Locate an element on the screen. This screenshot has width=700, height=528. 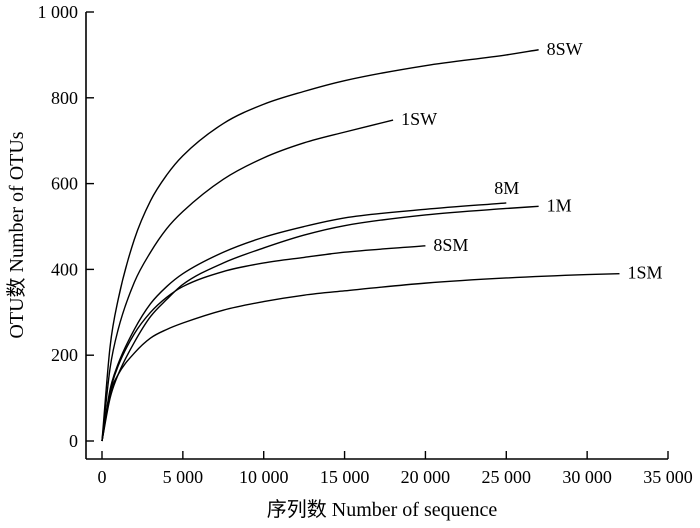
x-tick-label: 20 000 is located at coordinates (426, 477).